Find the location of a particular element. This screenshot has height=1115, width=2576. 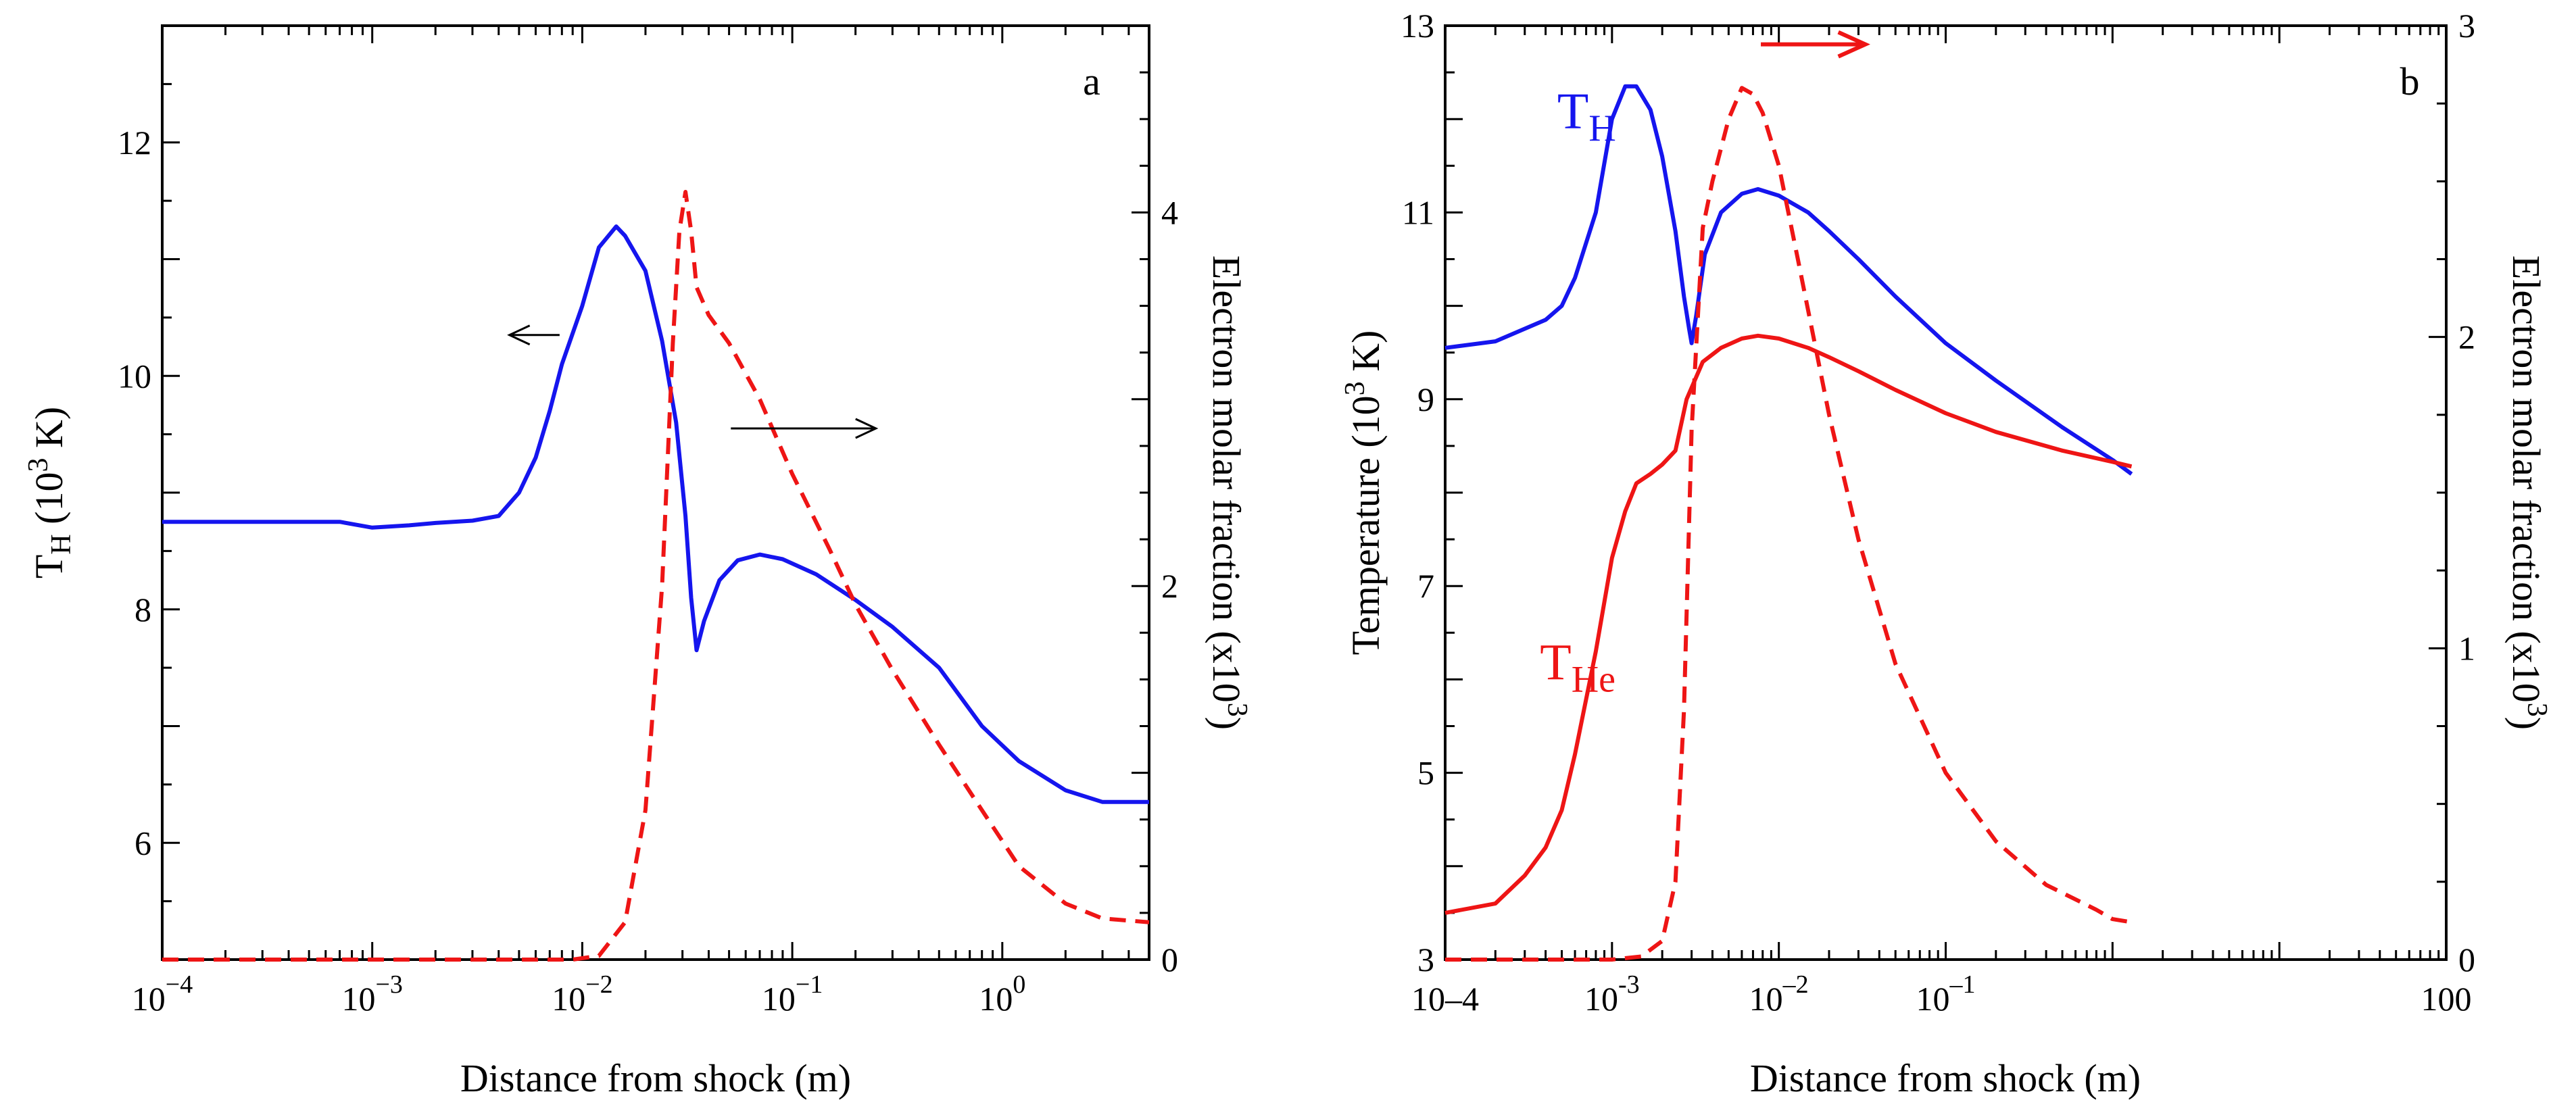

panel-b-right-tick-label: 0 is located at coordinates (2466, 960).